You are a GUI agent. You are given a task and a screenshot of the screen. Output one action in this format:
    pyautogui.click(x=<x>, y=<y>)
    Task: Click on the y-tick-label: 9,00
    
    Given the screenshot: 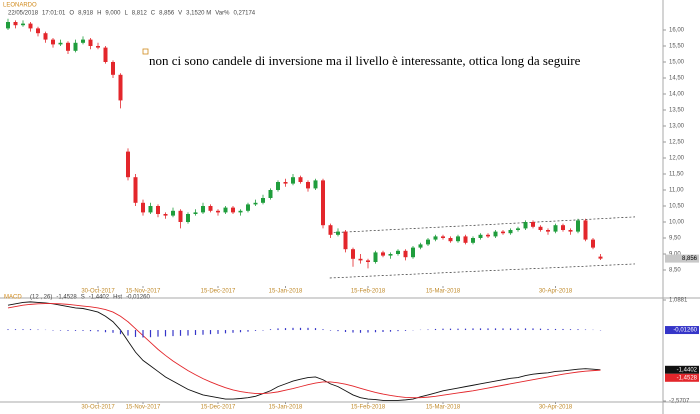 What is the action you would take?
    pyautogui.click(x=675, y=255)
    